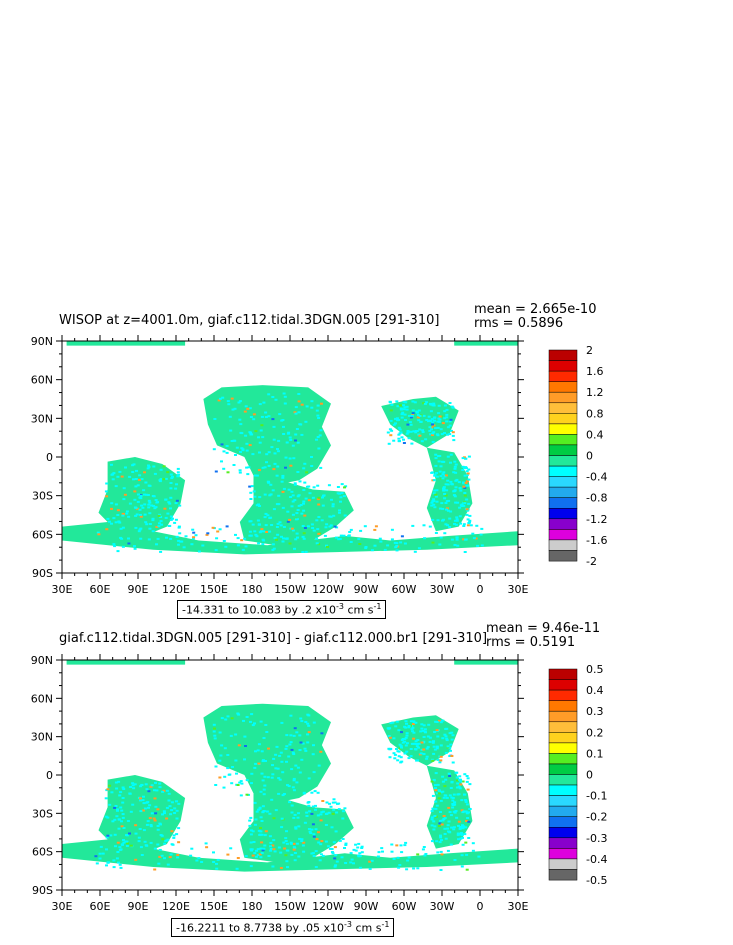  What do you see at coordinates (126, 343) in the screenshot?
I see `ocean-region` at bounding box center [126, 343].